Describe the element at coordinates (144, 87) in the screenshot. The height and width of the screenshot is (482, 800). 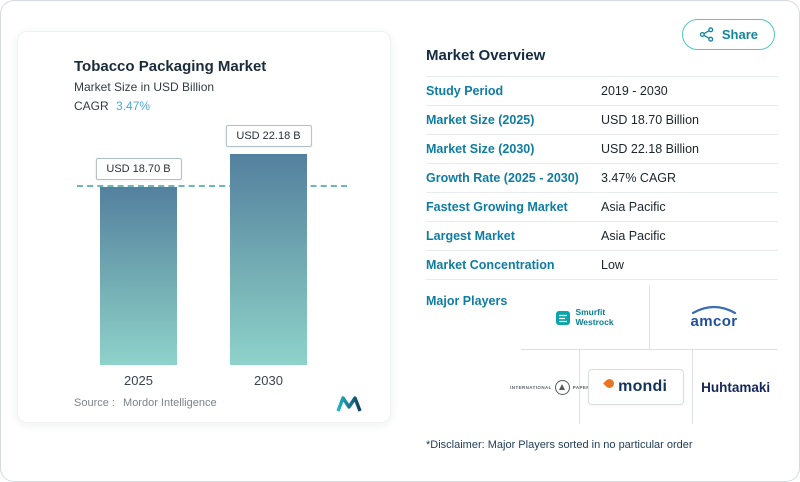
I see `chart-subtitle: Market Size in USD Billion` at that location.